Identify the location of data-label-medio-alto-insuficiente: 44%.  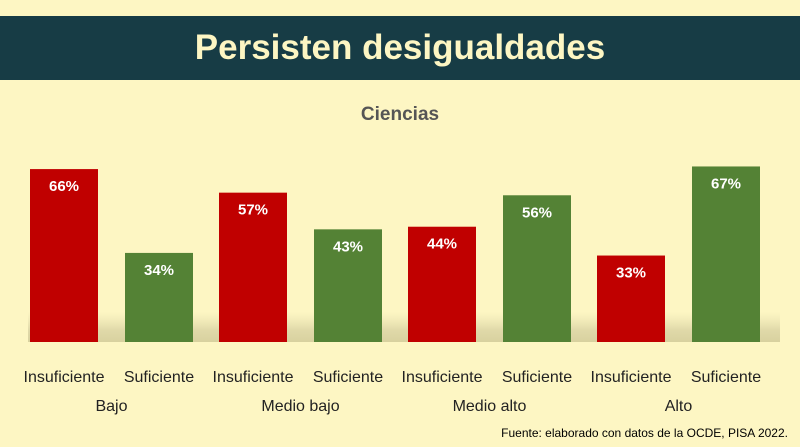
(442, 244).